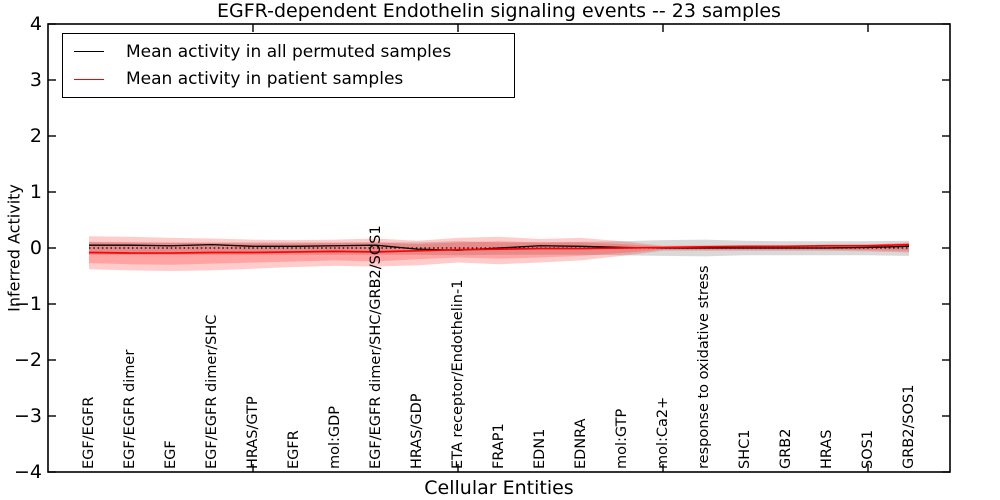 The image size is (1000, 500). I want to click on entity-label: GRB2/SOS1, so click(909, 426).